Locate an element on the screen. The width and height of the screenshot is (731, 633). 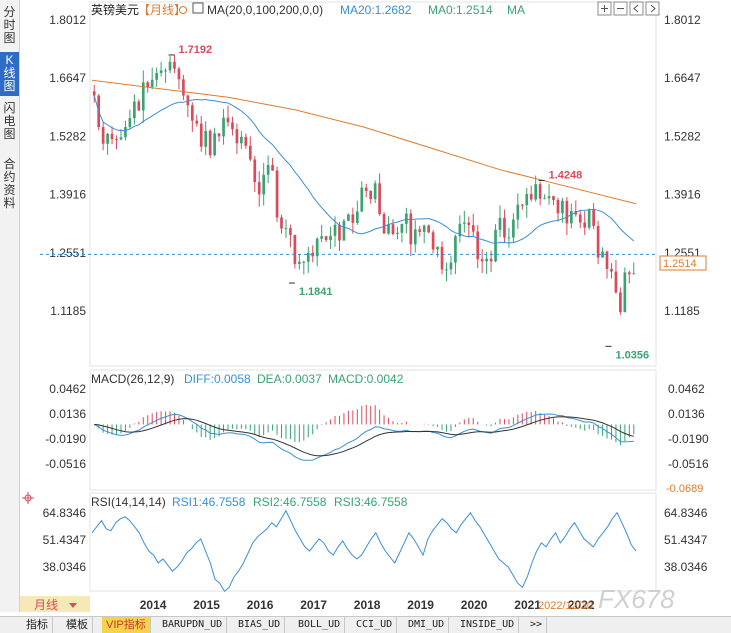
scroll-left-icon is located at coordinates (636, 8).